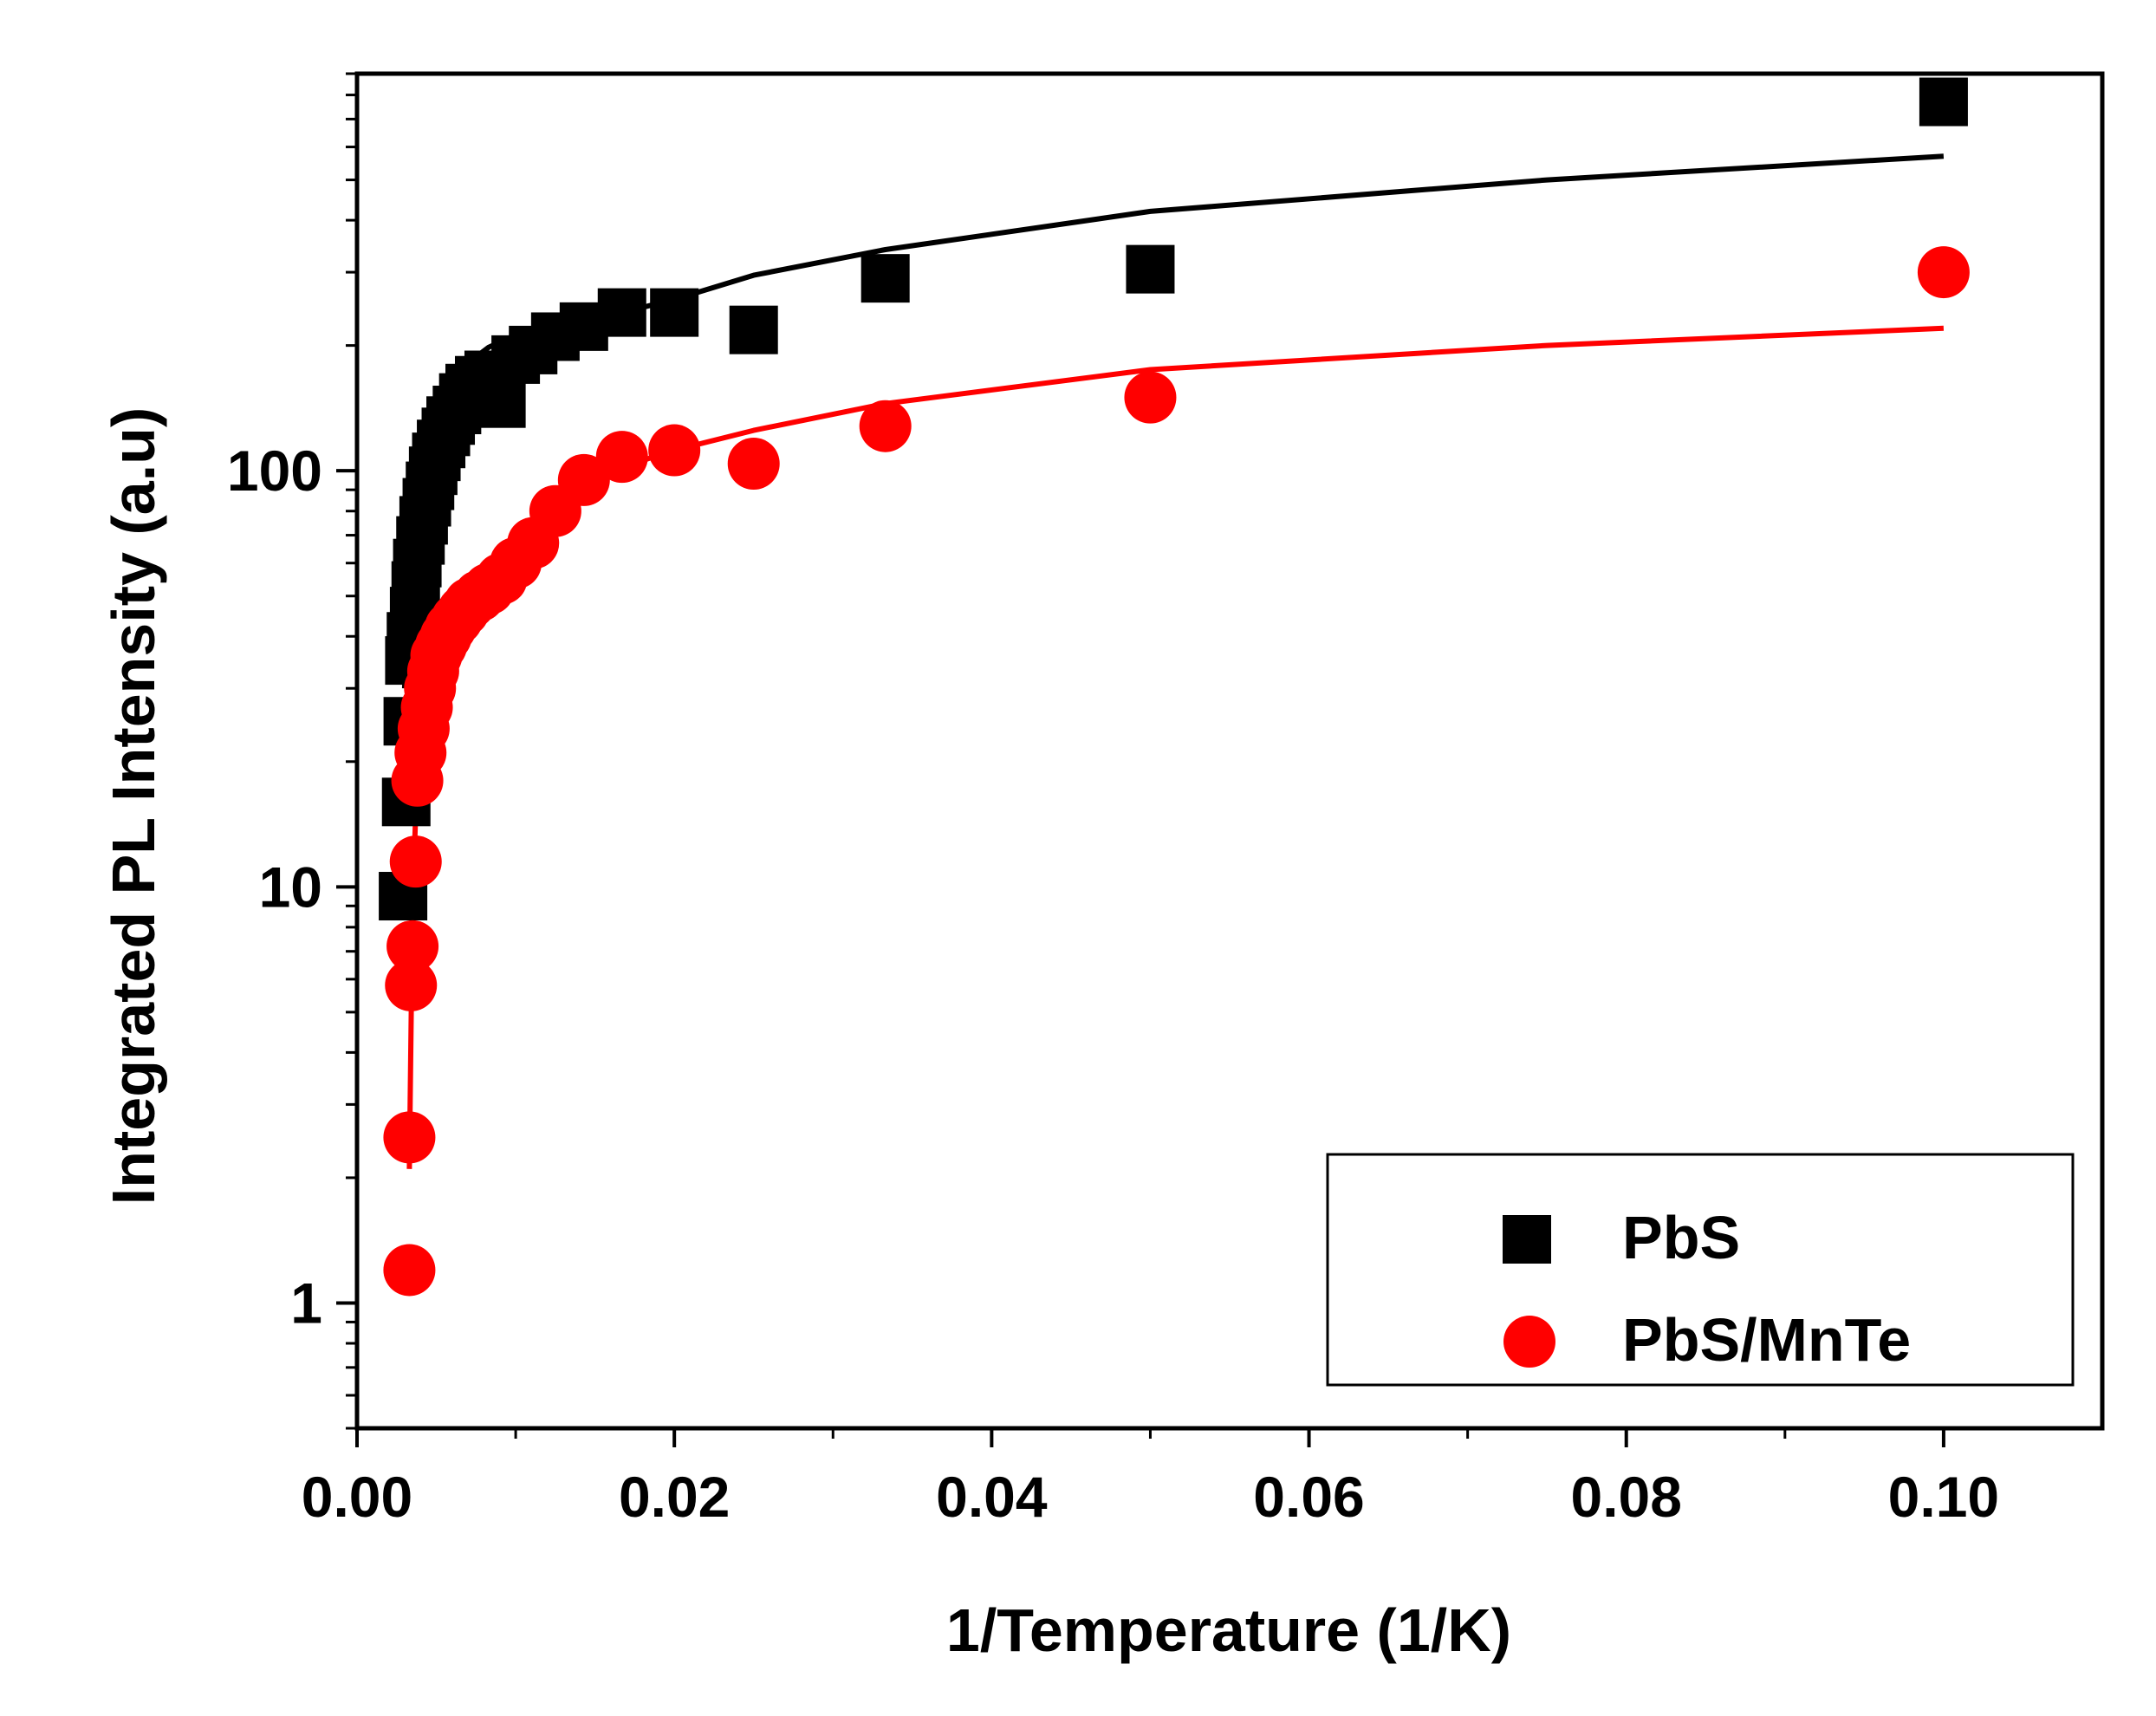 This screenshot has height=1716, width=2156. Describe the element at coordinates (1308, 1497) in the screenshot. I see `x-tick-label: 0.06` at that location.